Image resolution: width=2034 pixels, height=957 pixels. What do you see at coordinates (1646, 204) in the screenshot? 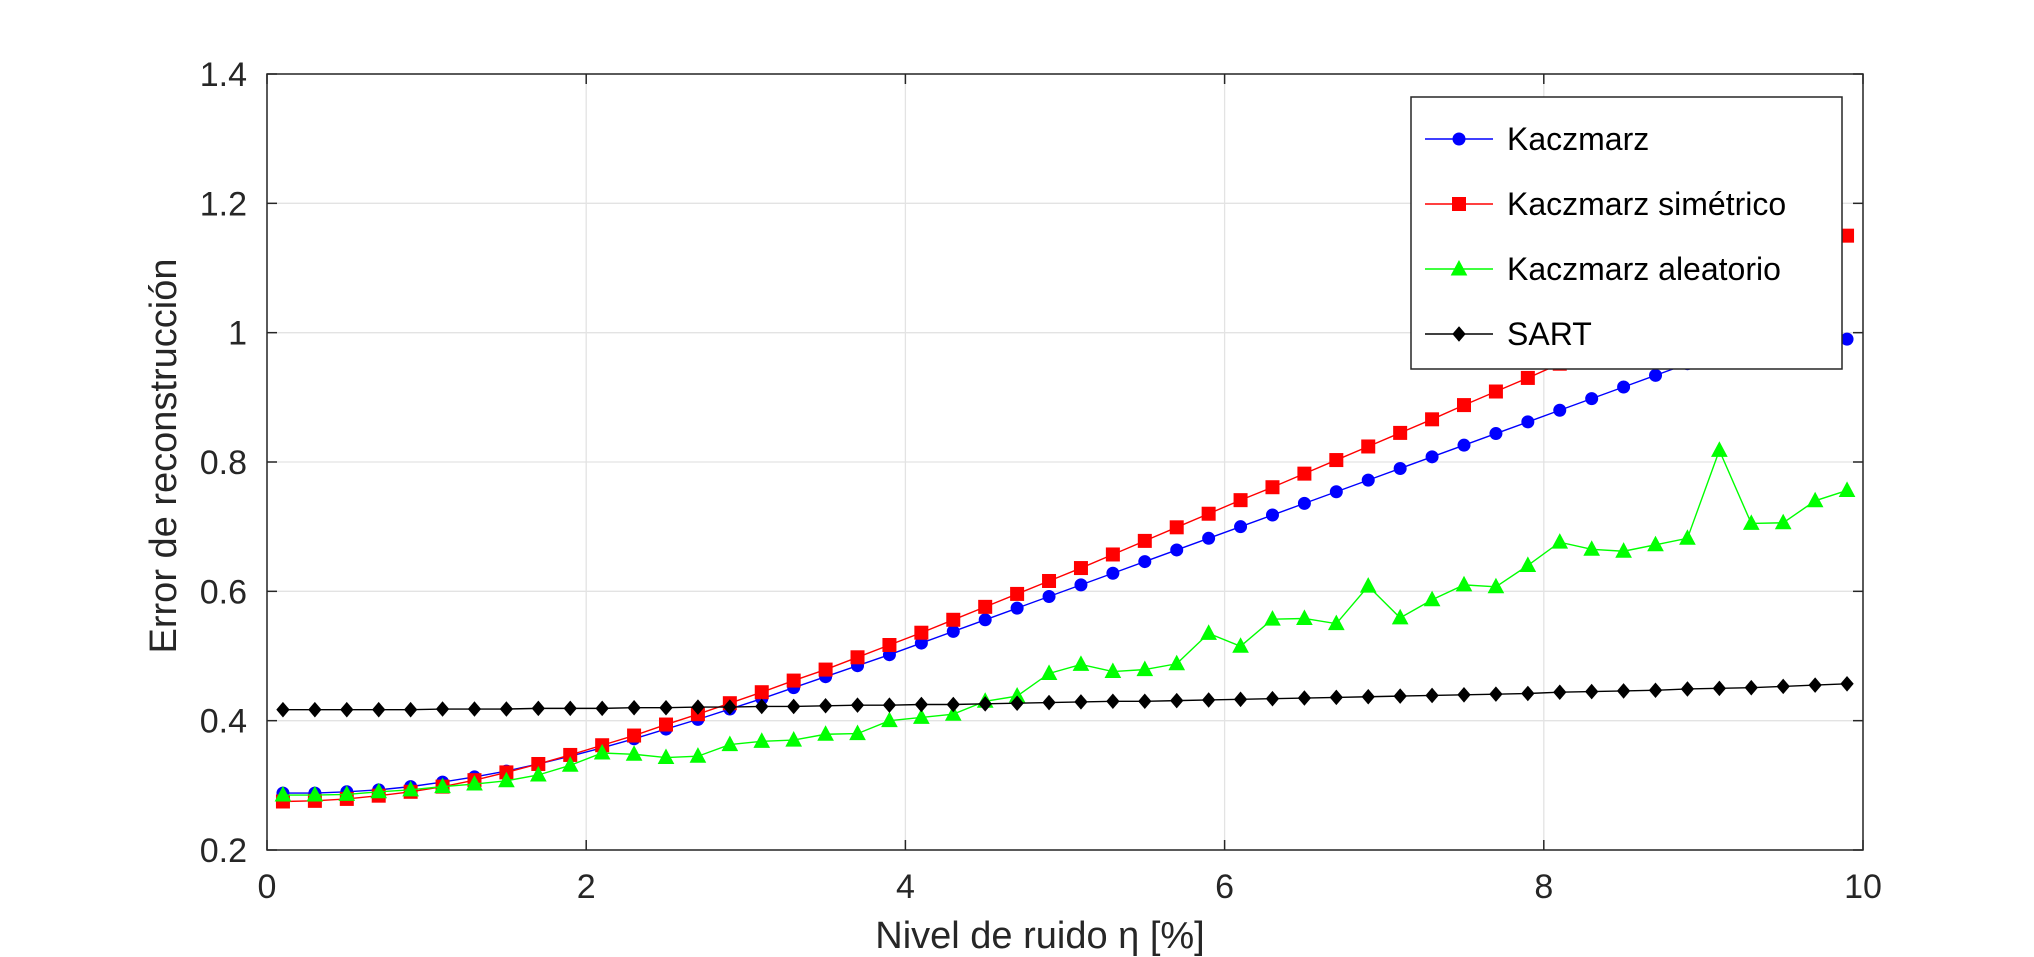
I see `legend-label: Kaczmarz simétrico` at bounding box center [1646, 204].